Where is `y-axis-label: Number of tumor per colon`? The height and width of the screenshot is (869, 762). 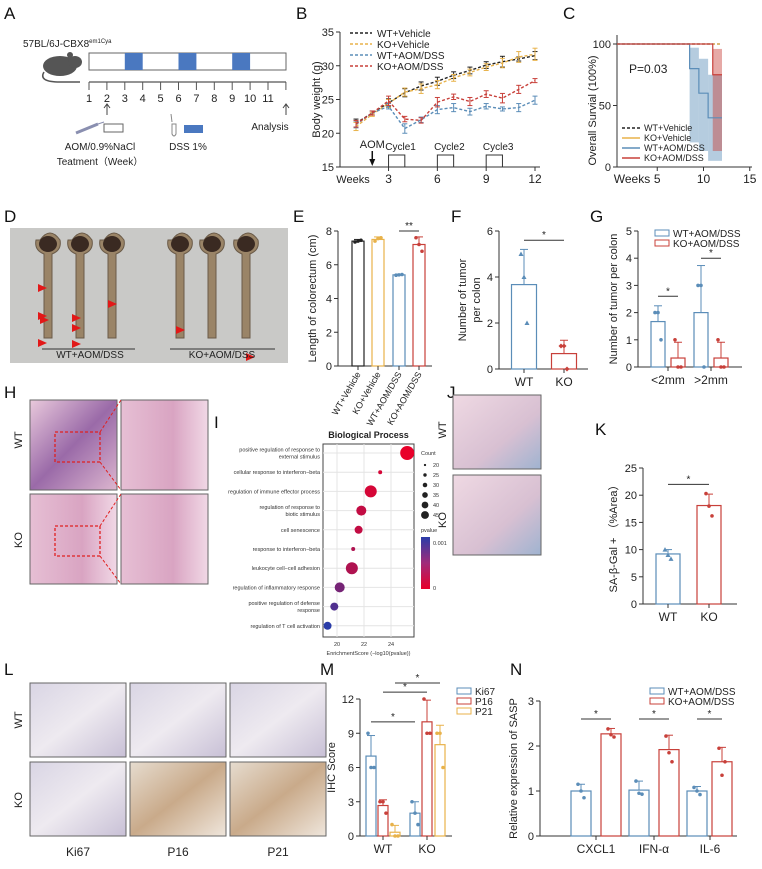
y-axis-label: Number of tumor per colon is located at coordinates (614, 299).